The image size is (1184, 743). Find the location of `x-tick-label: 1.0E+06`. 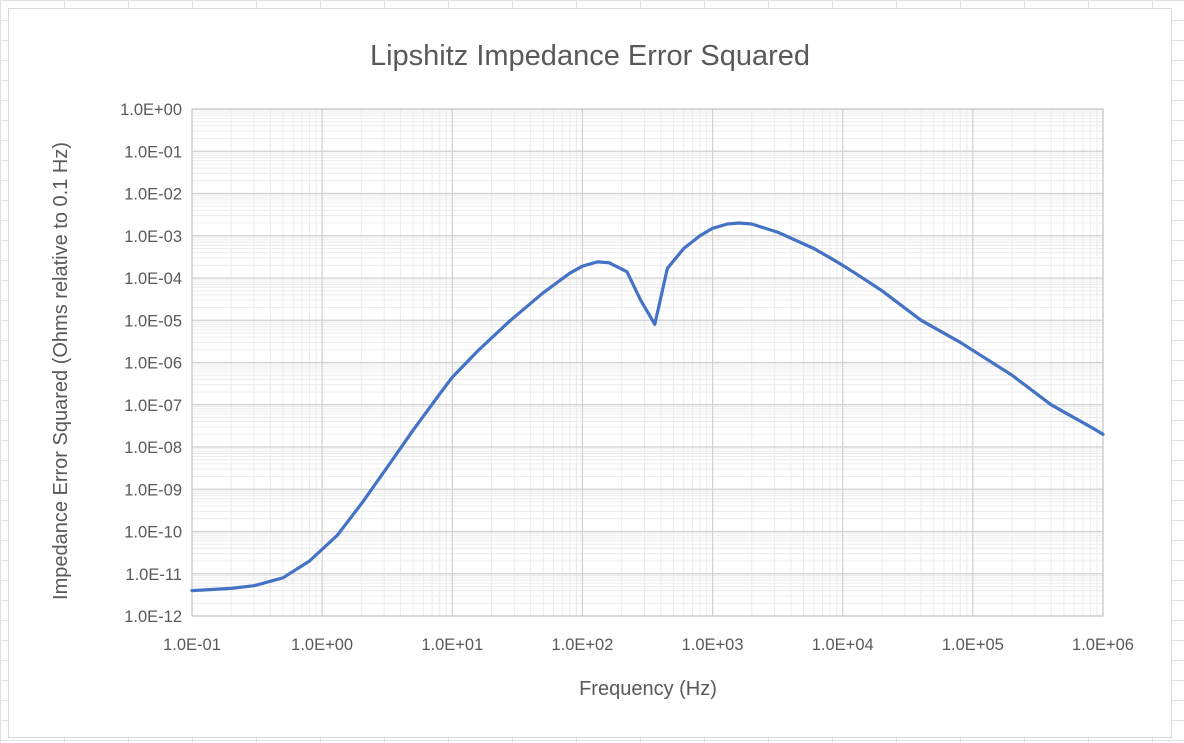

x-tick-label: 1.0E+06 is located at coordinates (1103, 645).